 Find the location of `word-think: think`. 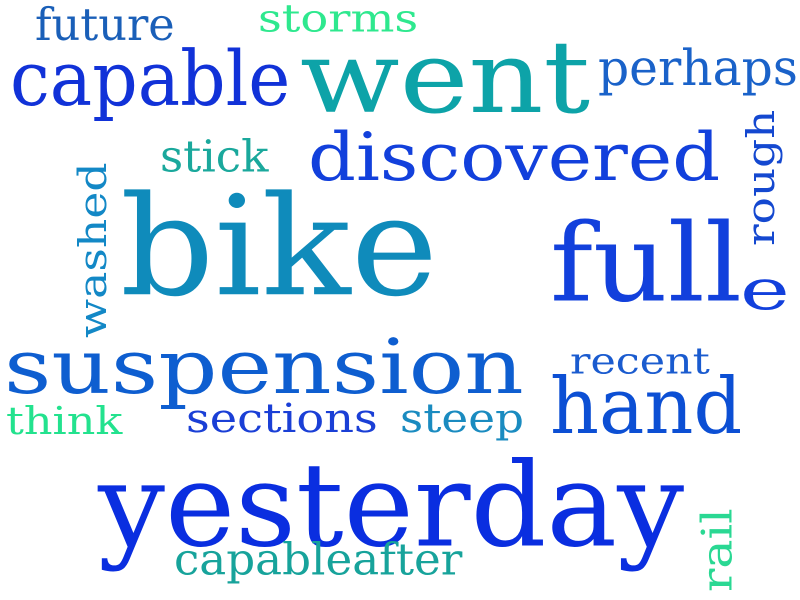

word-think: think is located at coordinates (64, 421).